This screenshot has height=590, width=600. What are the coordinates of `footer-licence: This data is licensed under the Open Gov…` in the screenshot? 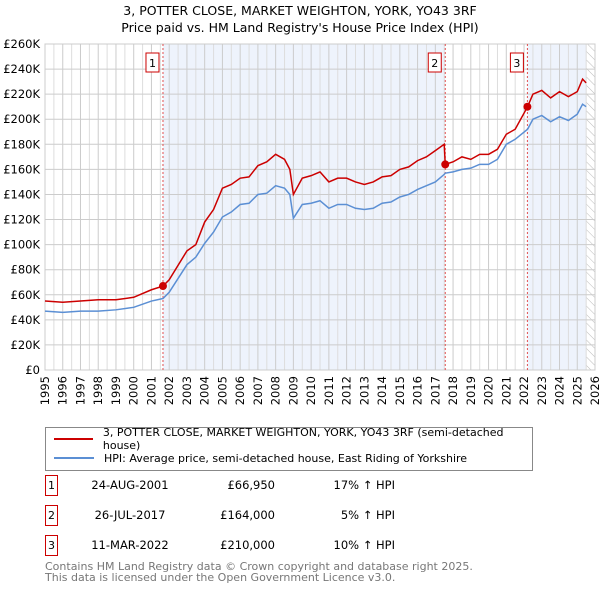 It's located at (220, 577).